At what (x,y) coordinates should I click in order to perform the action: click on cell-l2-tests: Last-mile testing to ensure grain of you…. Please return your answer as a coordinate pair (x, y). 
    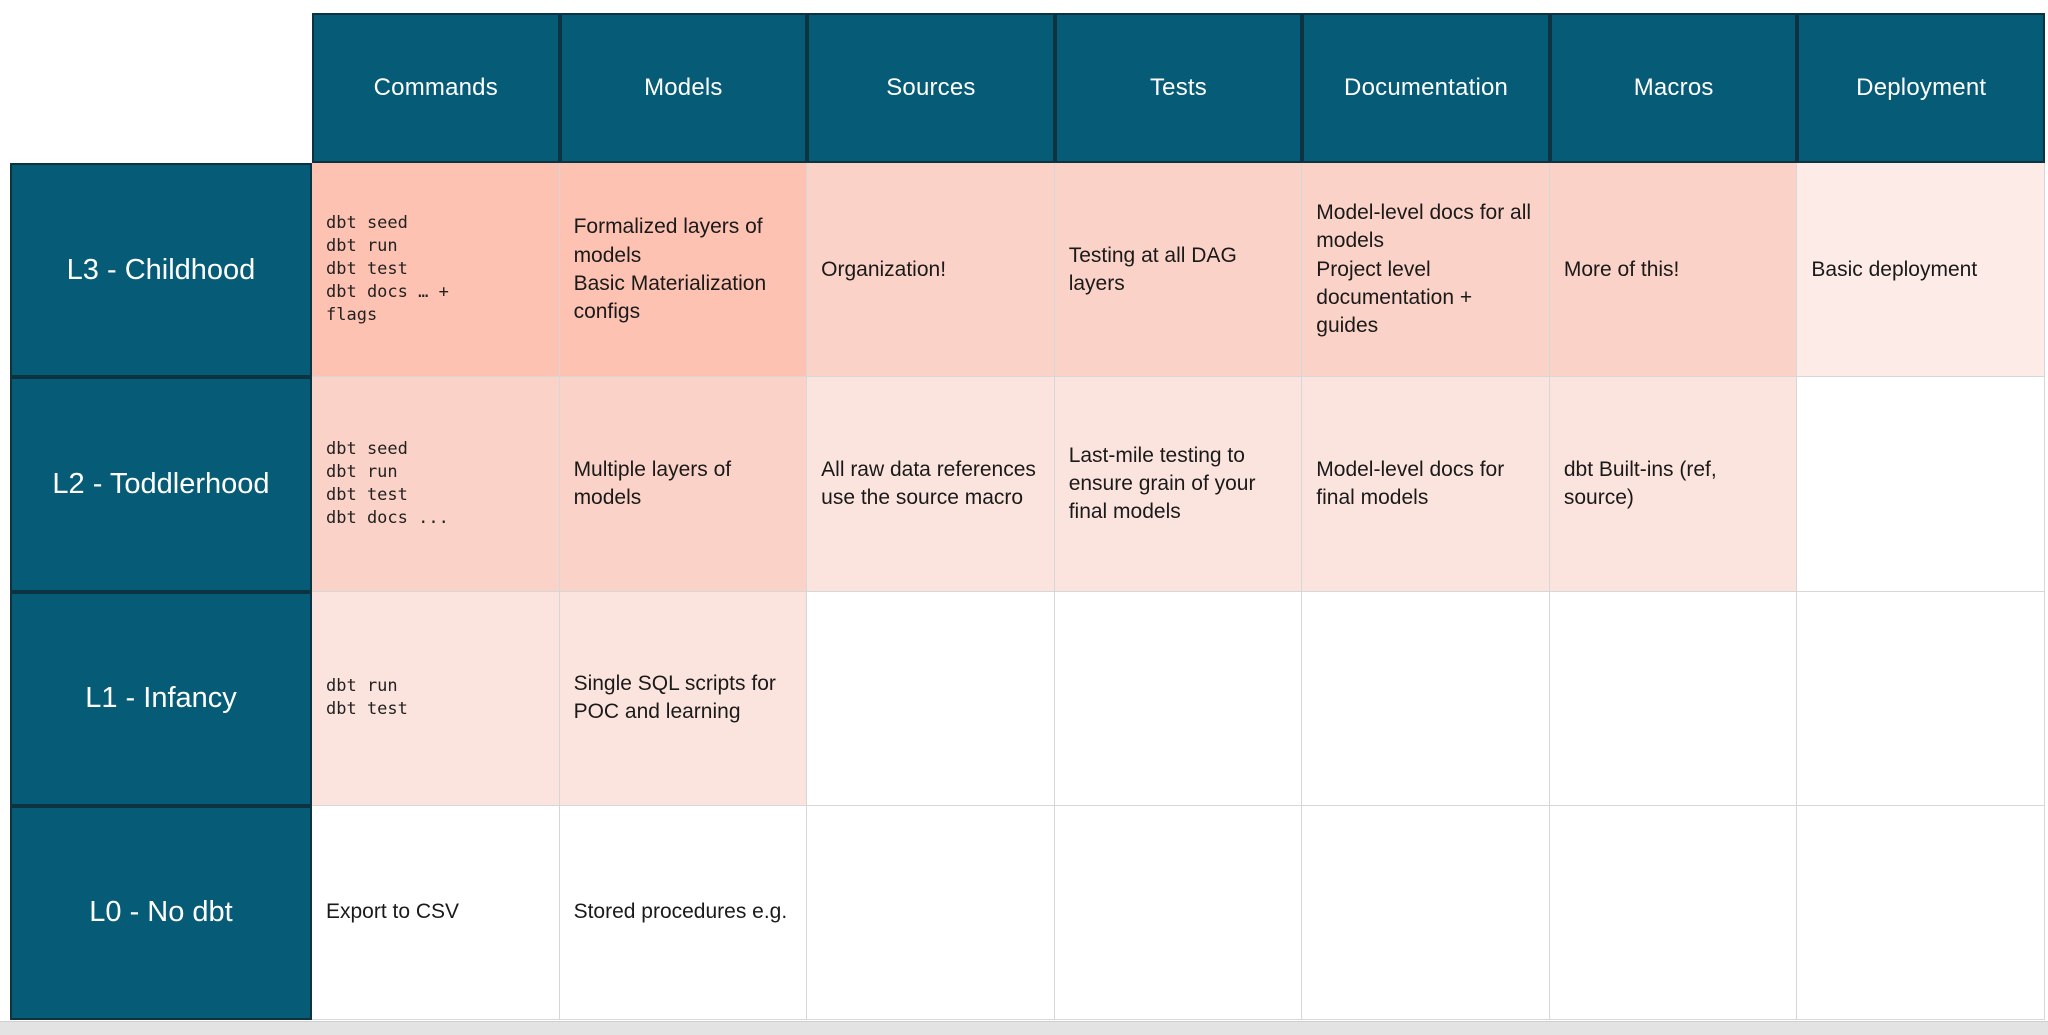
    Looking at the image, I should click on (1178, 484).